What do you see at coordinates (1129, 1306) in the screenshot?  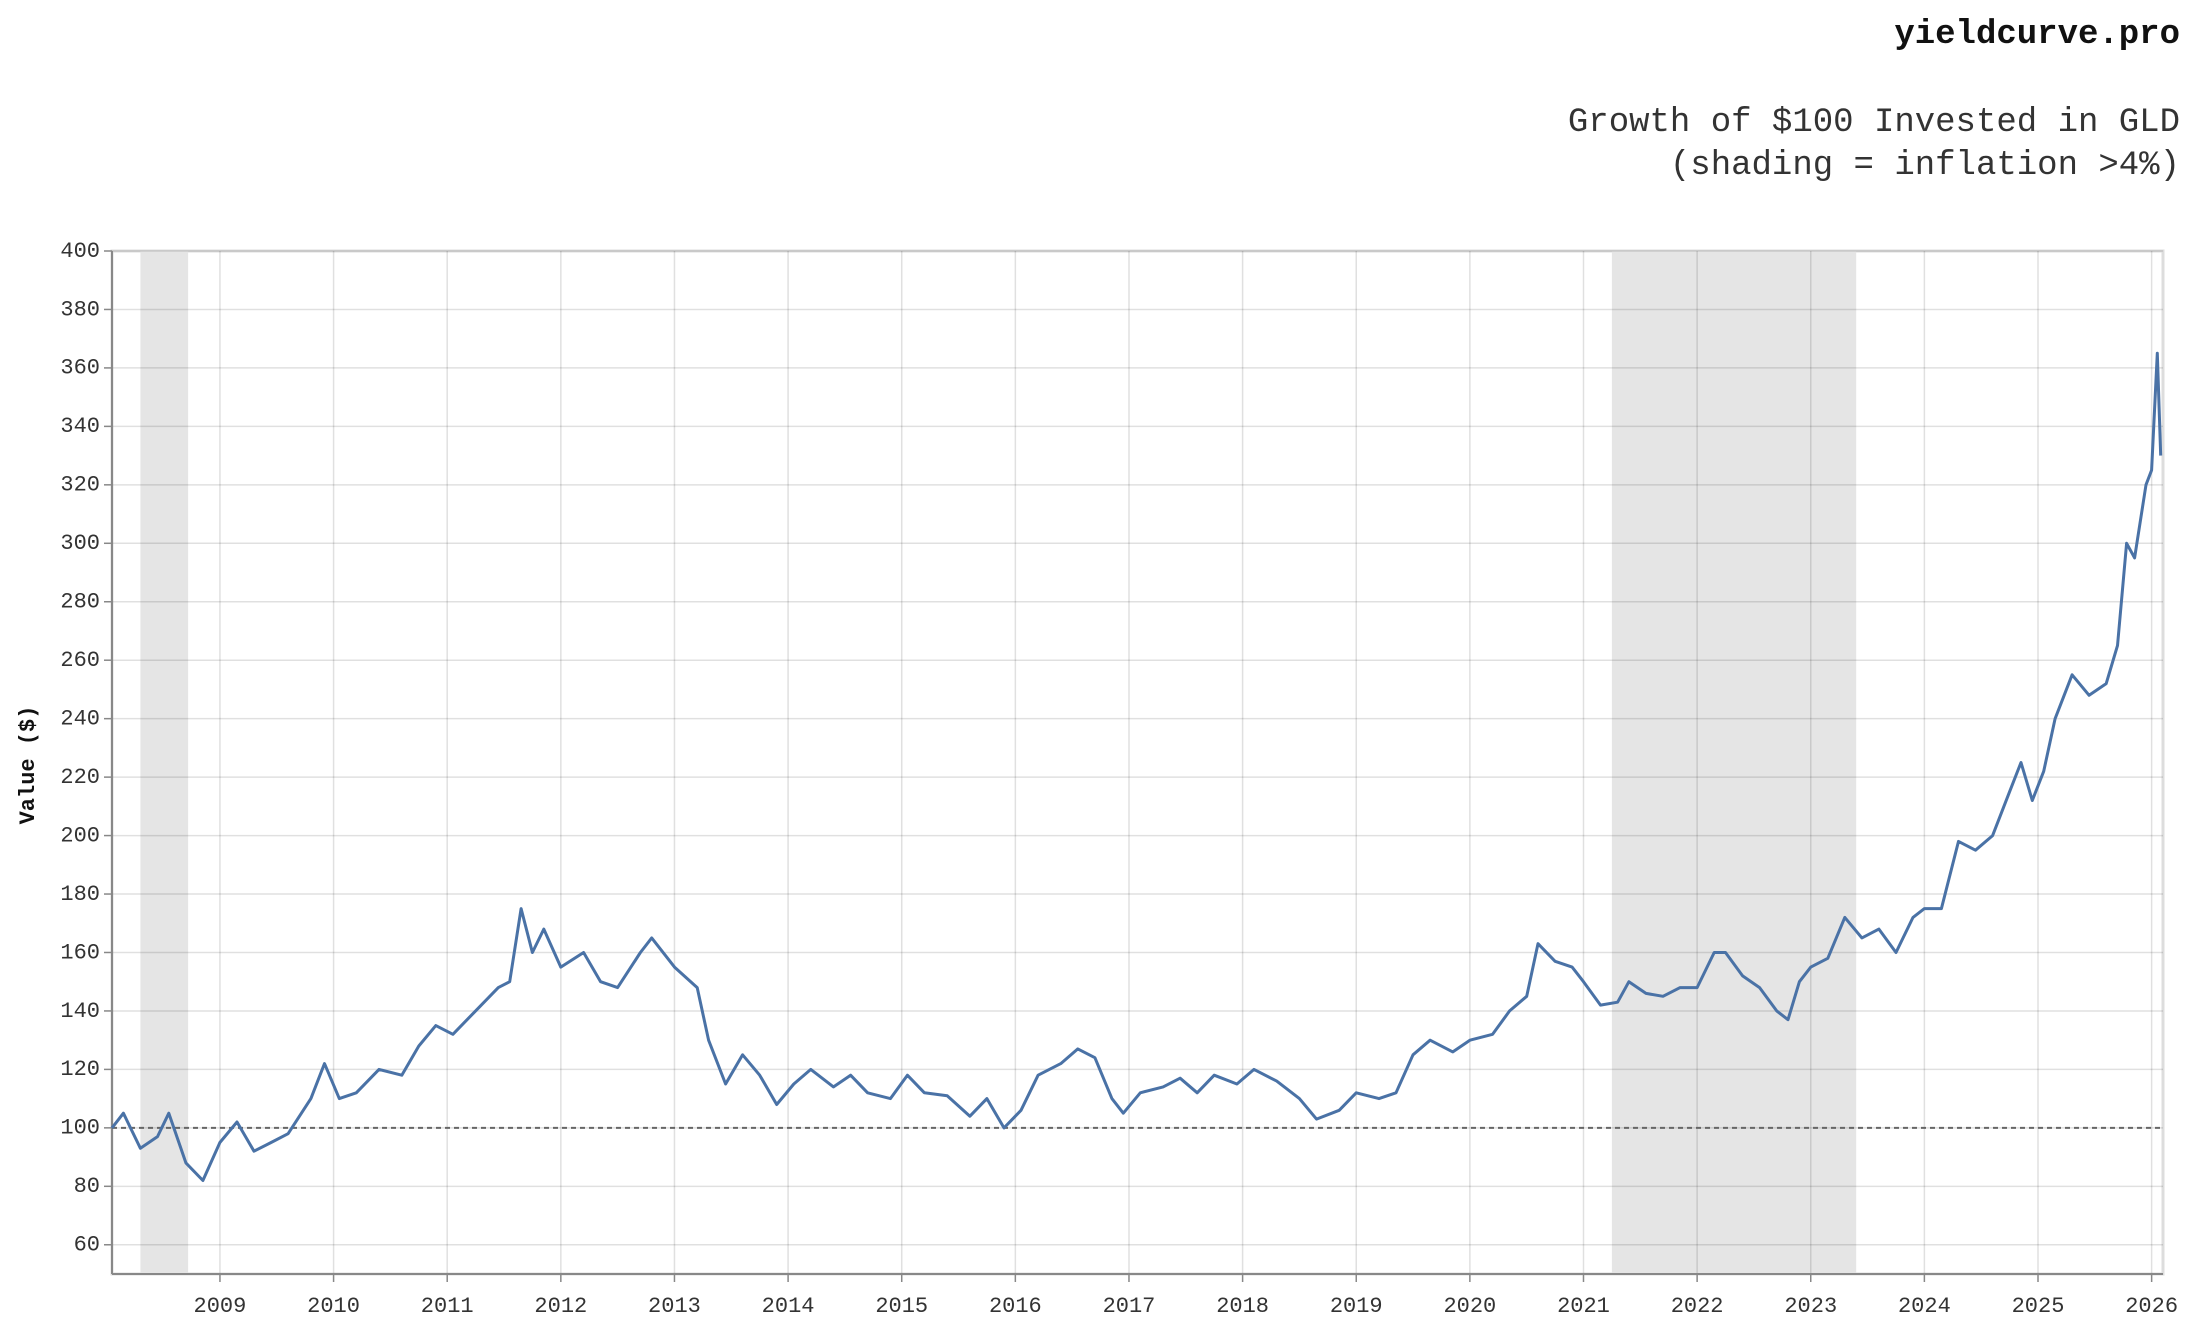 I see `x-tick-label: 2017` at bounding box center [1129, 1306].